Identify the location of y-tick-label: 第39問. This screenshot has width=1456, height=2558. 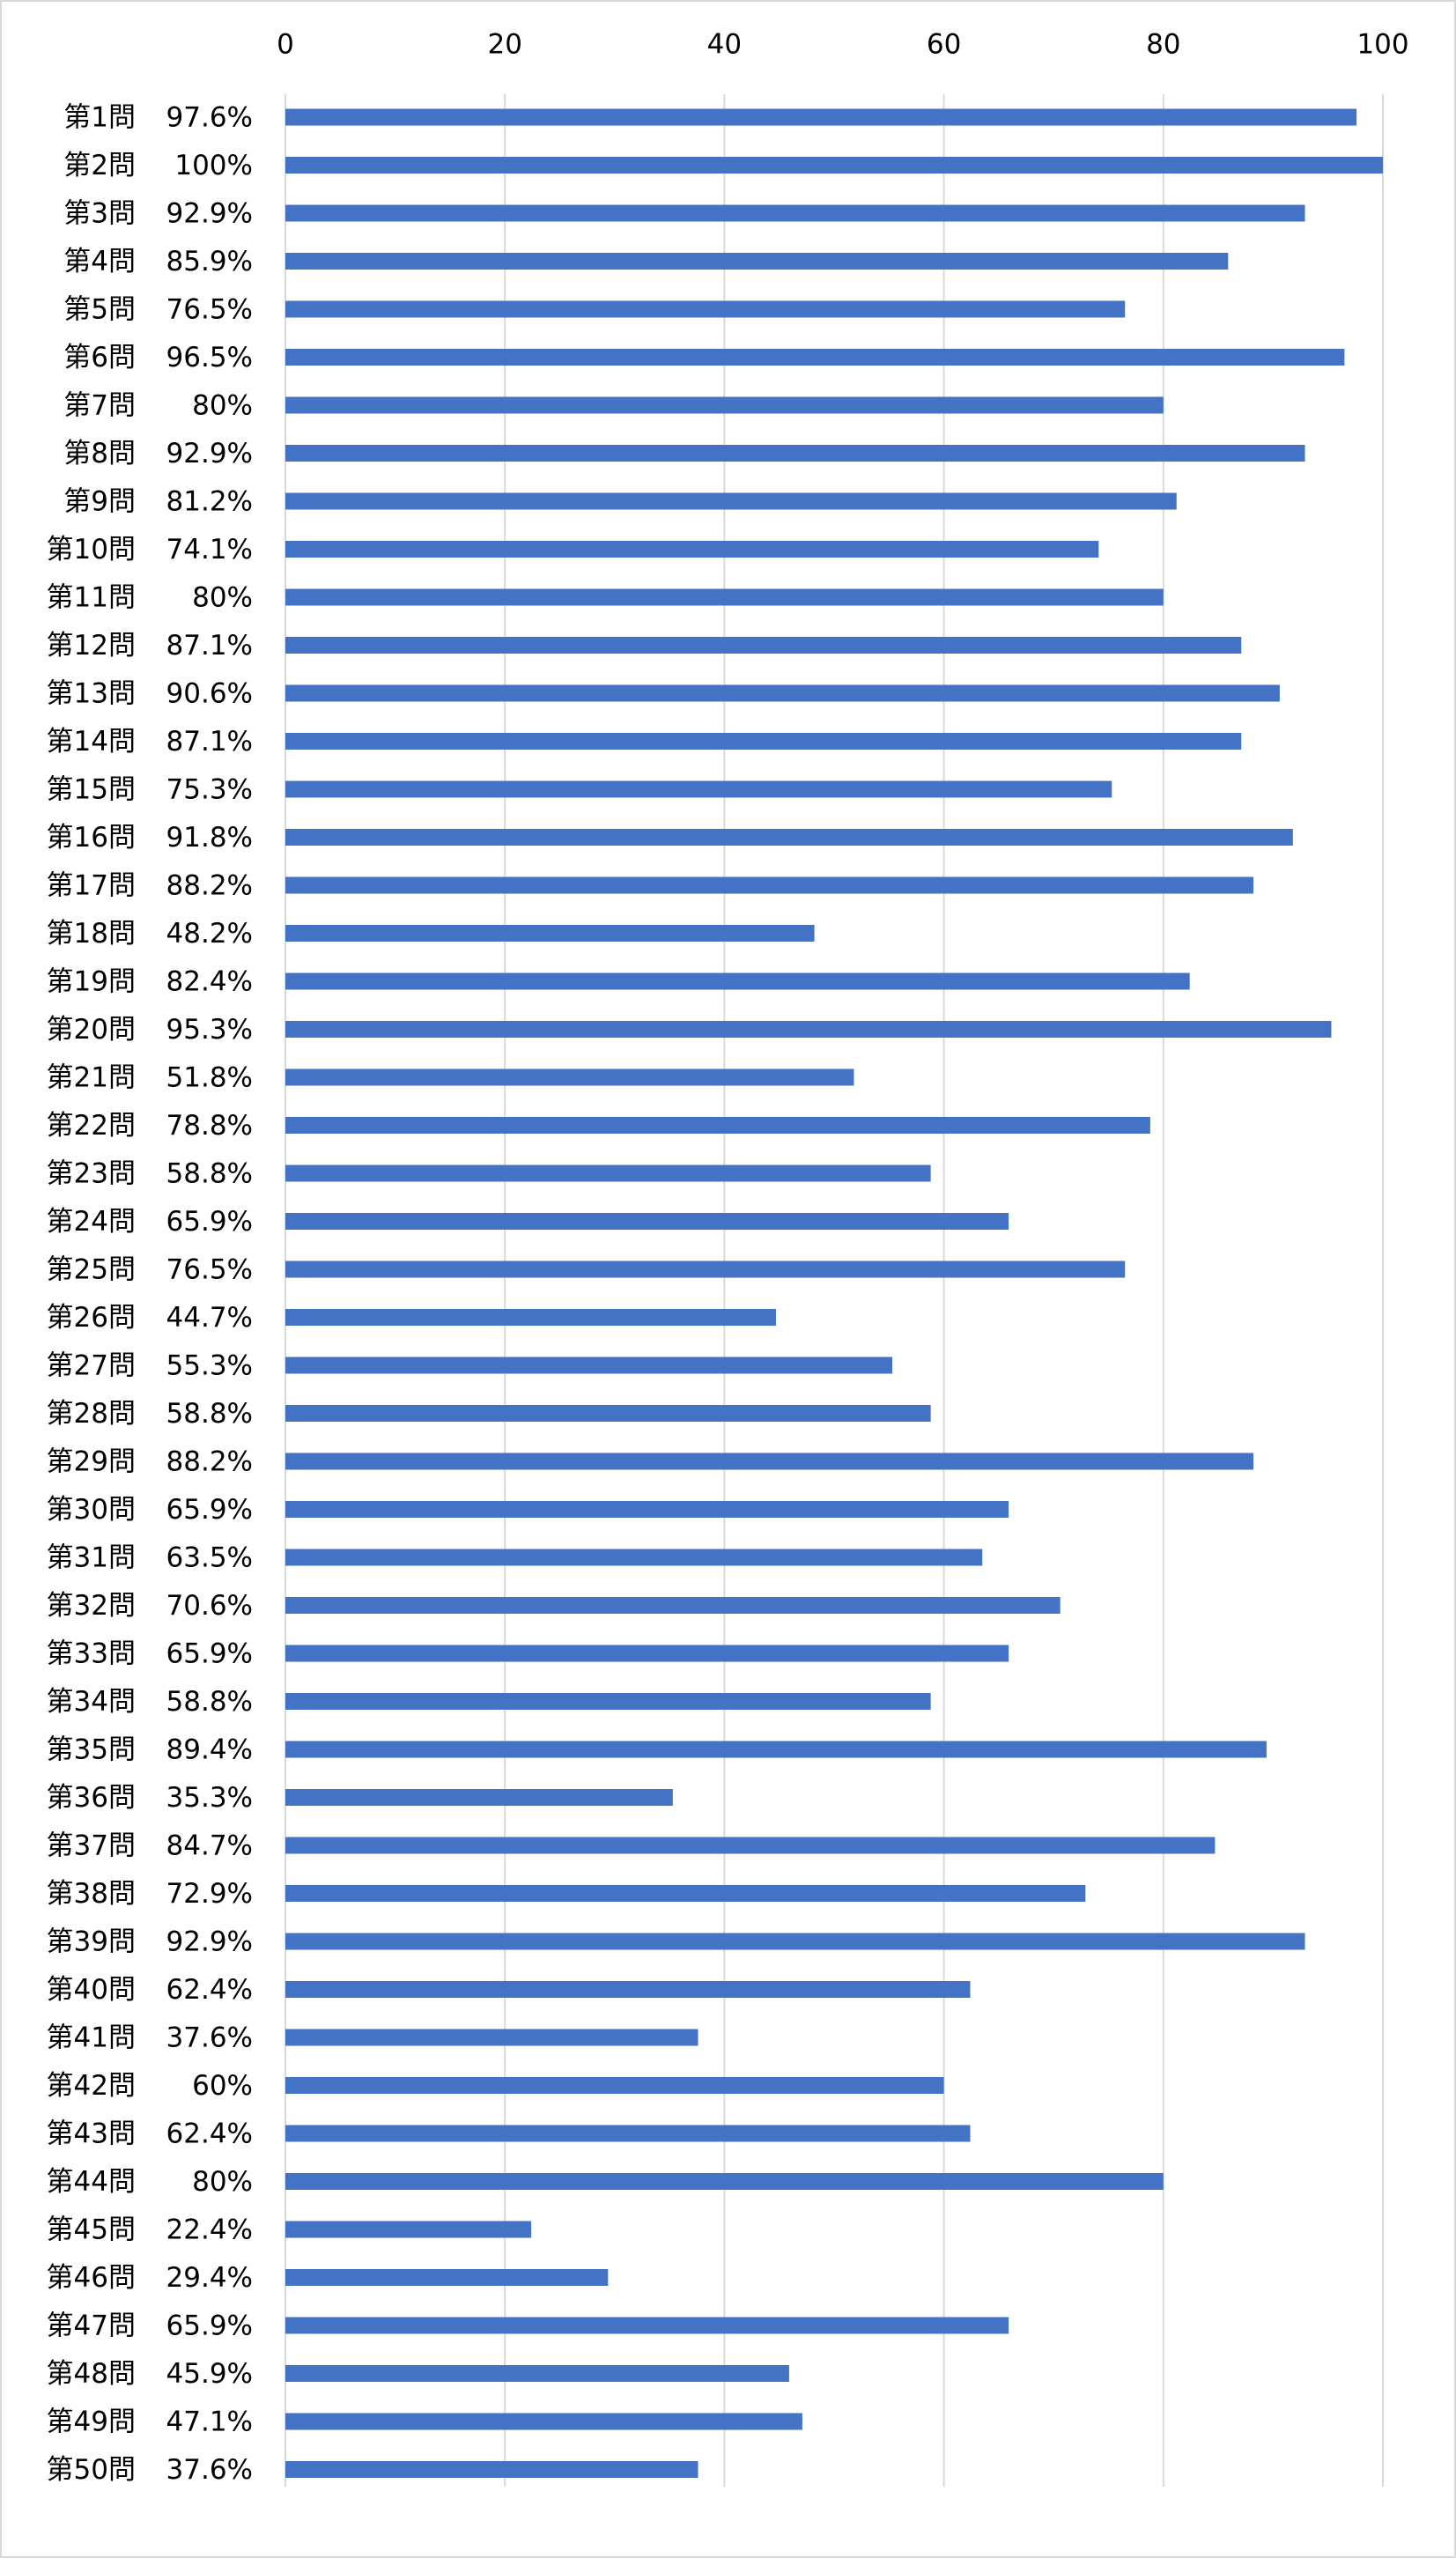
(91, 1942).